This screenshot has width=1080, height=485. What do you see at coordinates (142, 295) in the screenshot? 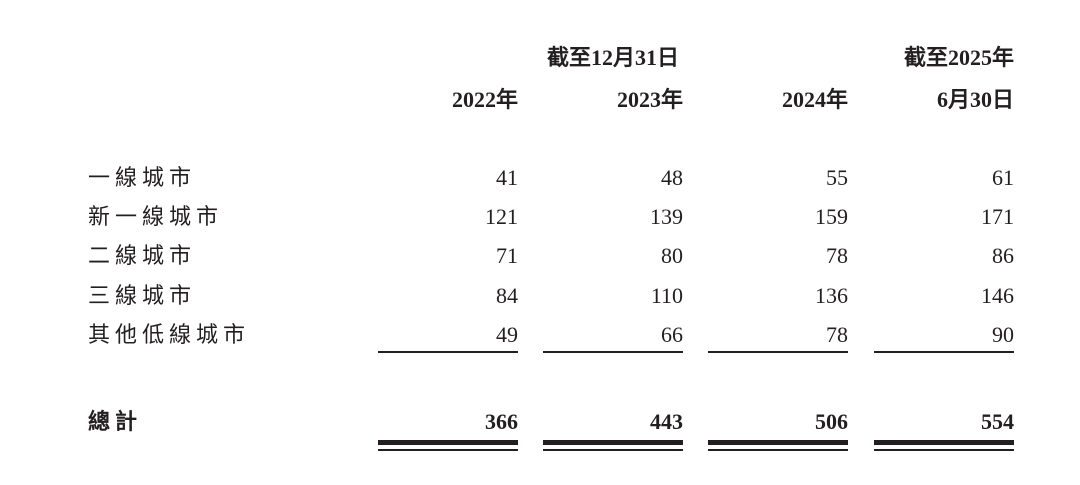
I see `row-label: 三線城市` at bounding box center [142, 295].